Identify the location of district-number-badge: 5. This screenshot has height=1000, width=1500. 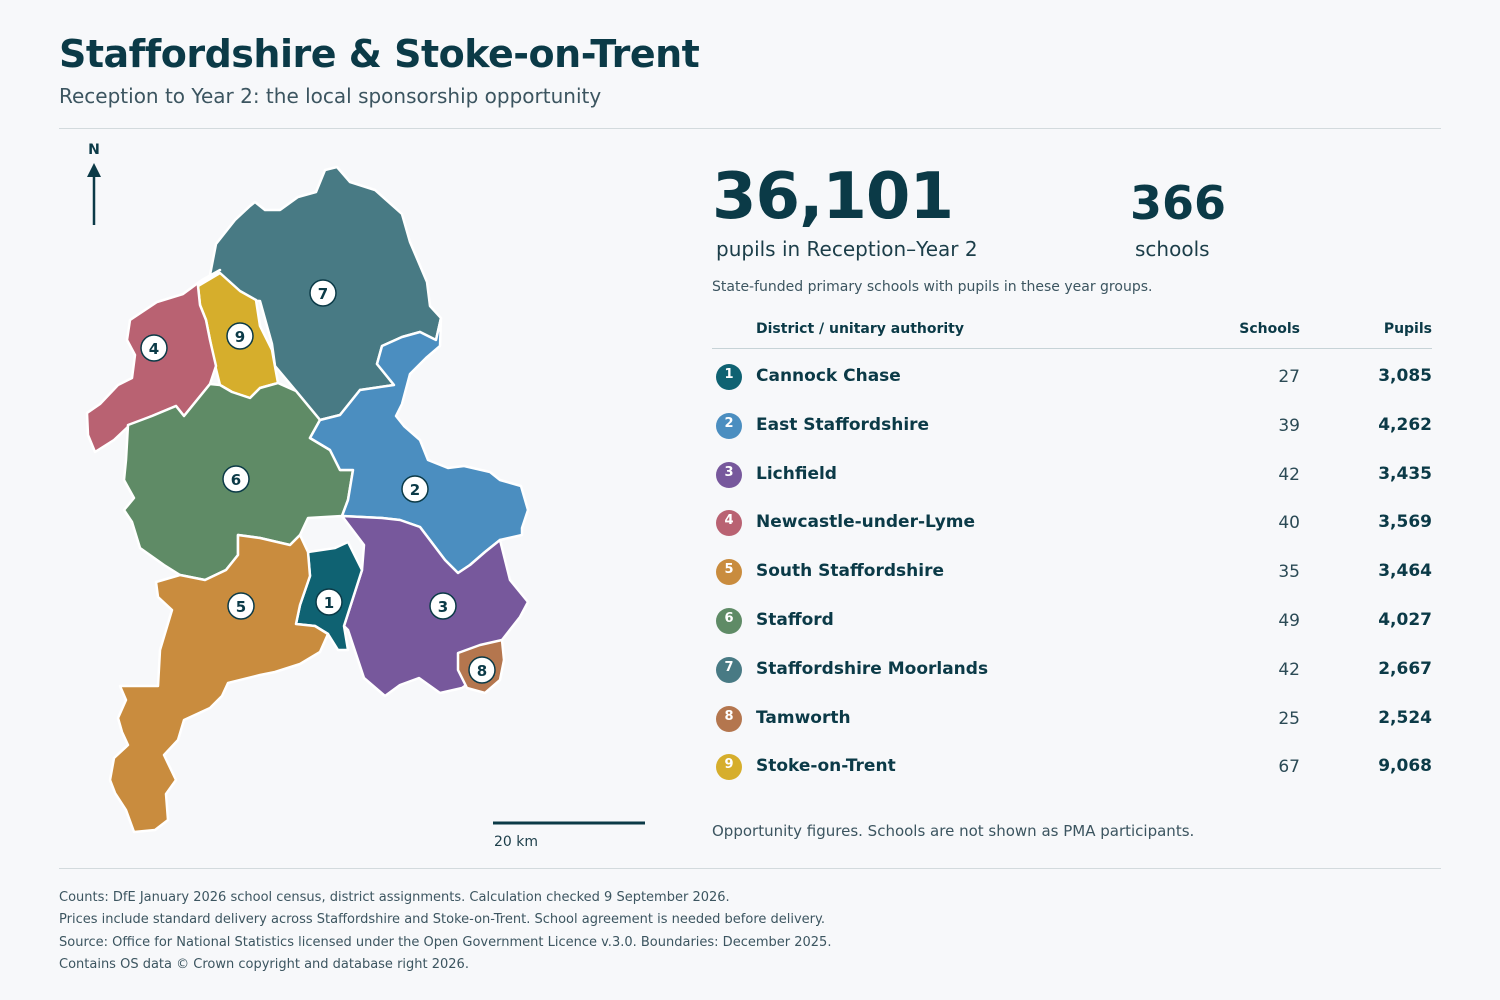
(729, 572).